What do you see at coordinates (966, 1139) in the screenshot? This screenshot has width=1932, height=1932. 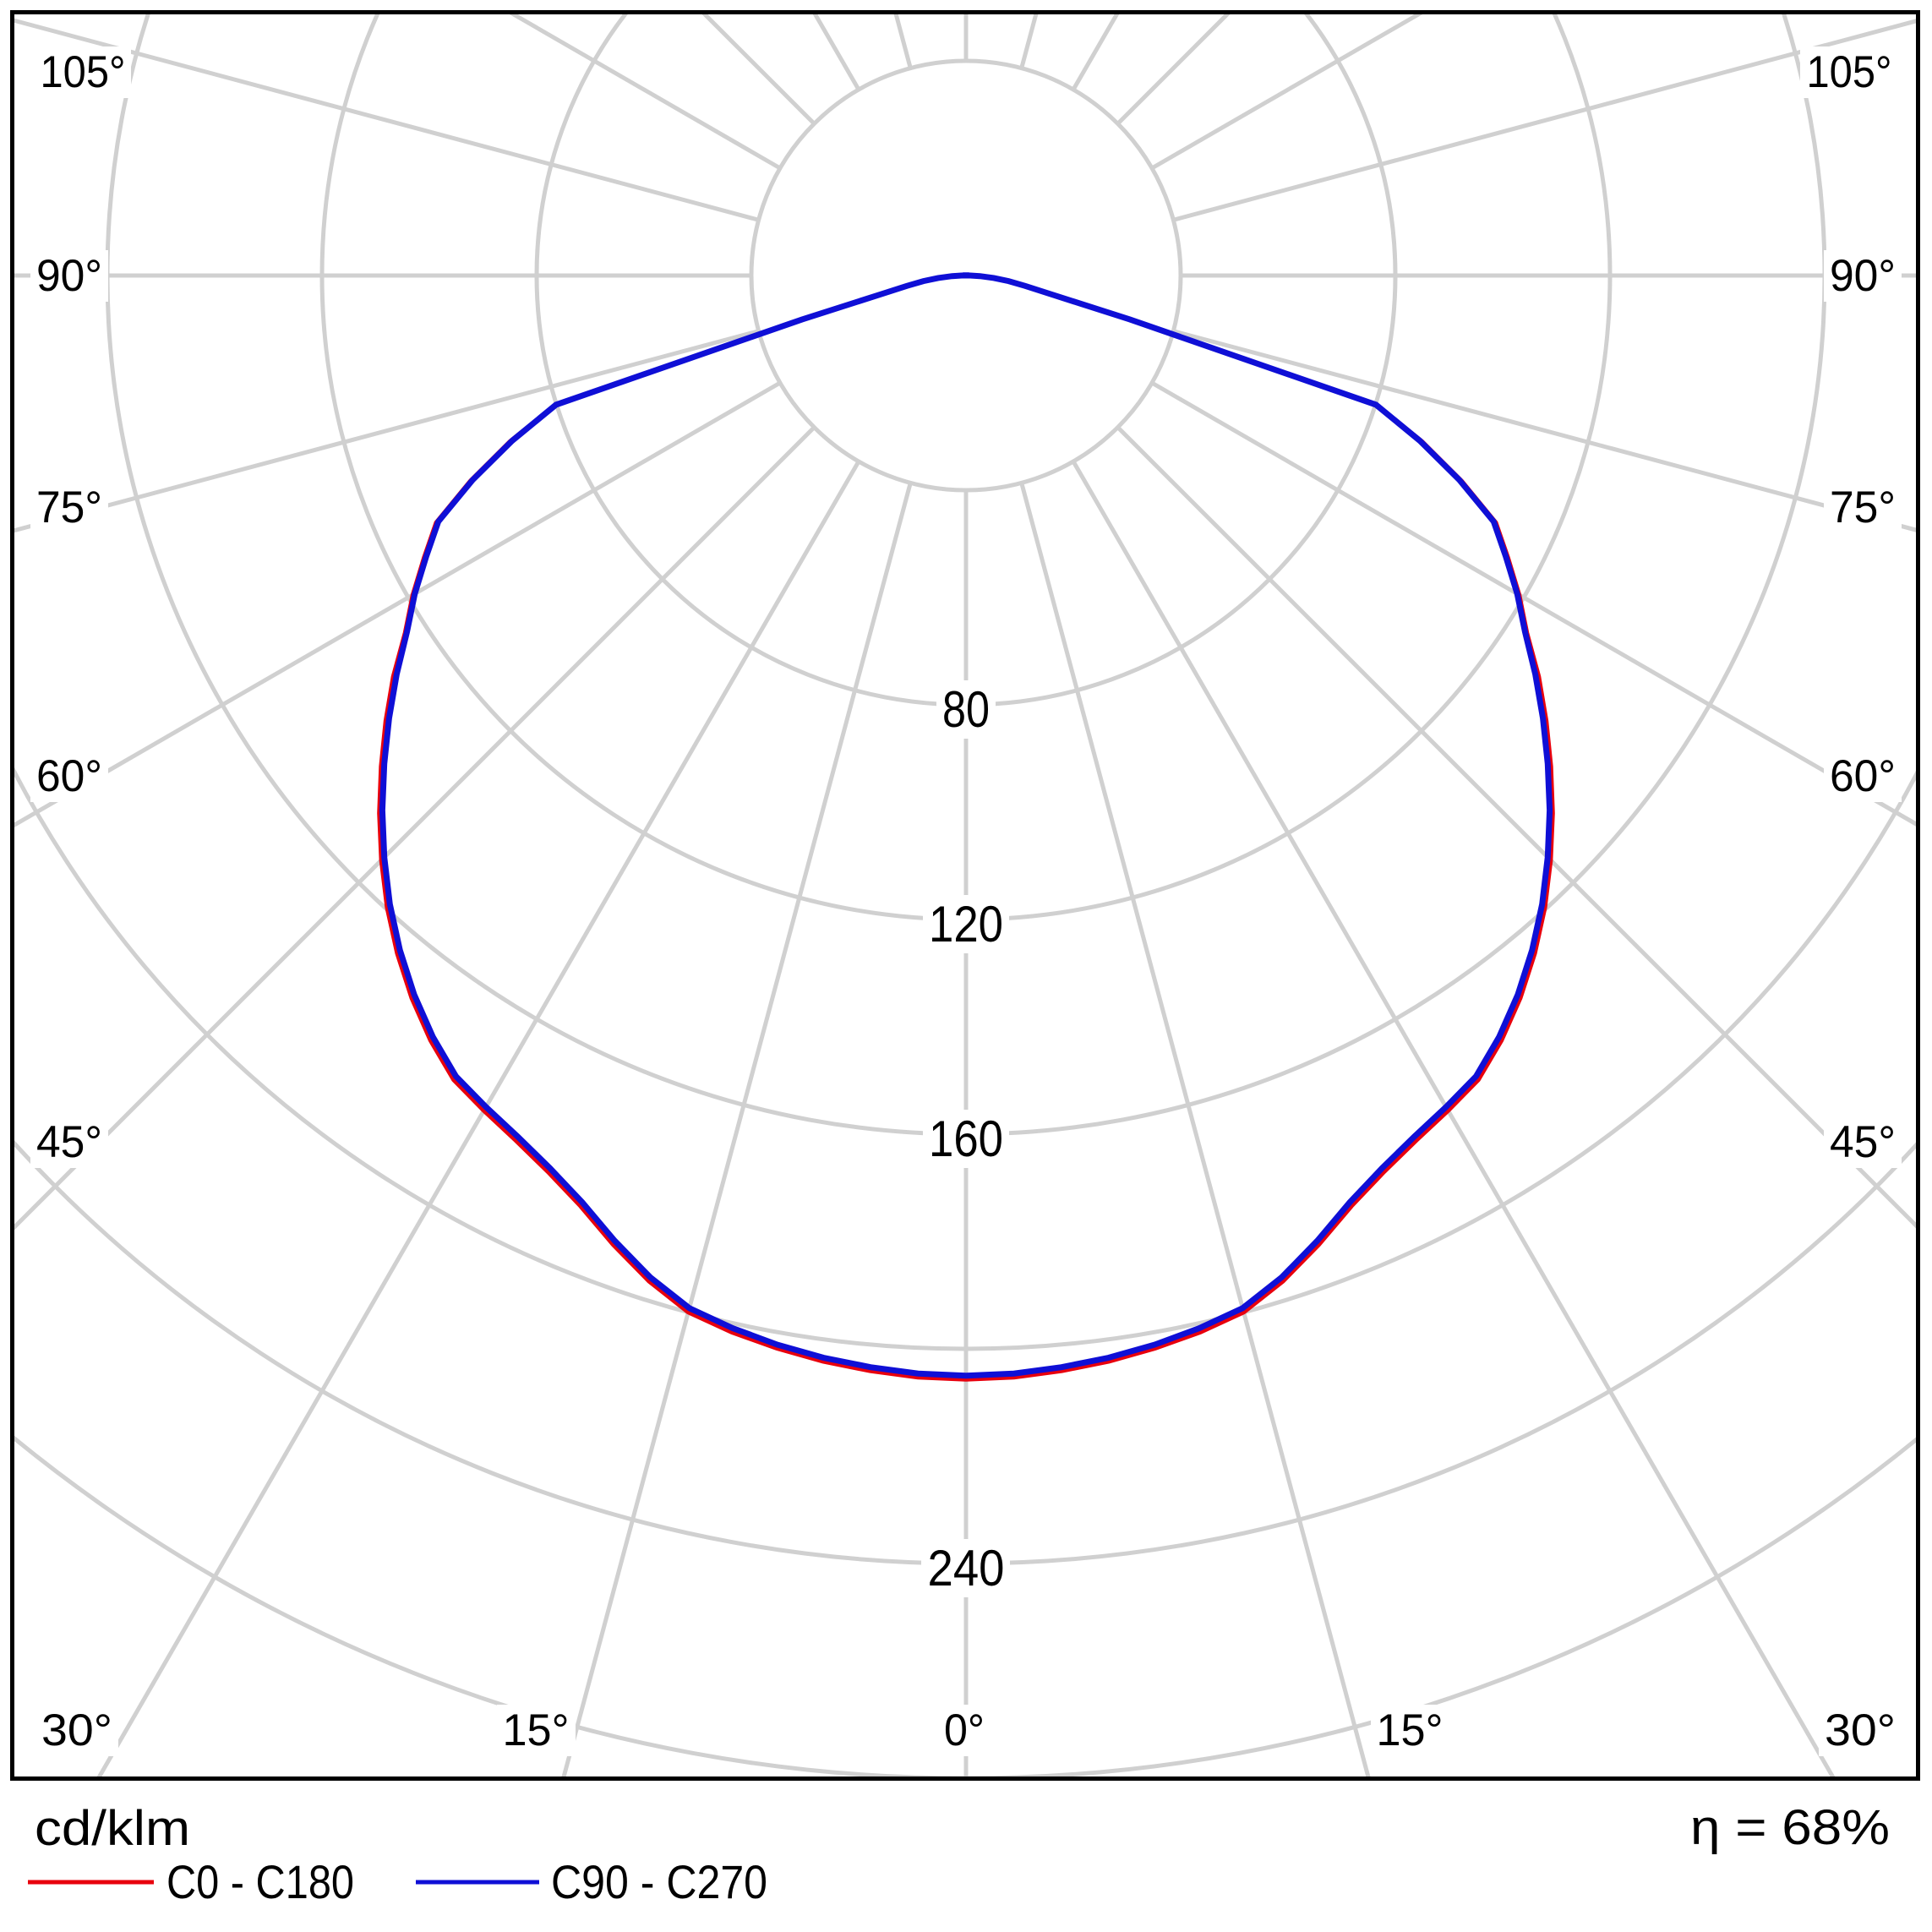 I see `svg-text: 160` at bounding box center [966, 1139].